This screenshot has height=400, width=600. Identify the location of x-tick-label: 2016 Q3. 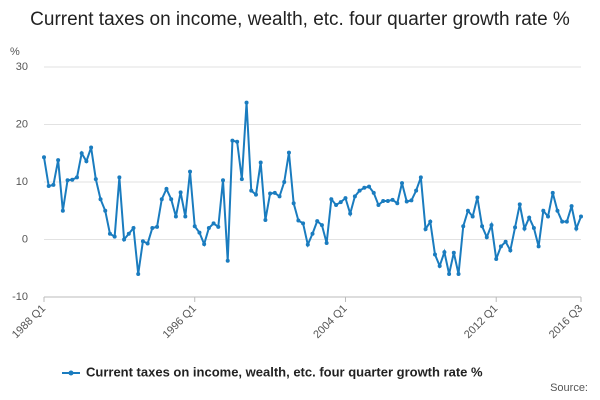
(566, 322).